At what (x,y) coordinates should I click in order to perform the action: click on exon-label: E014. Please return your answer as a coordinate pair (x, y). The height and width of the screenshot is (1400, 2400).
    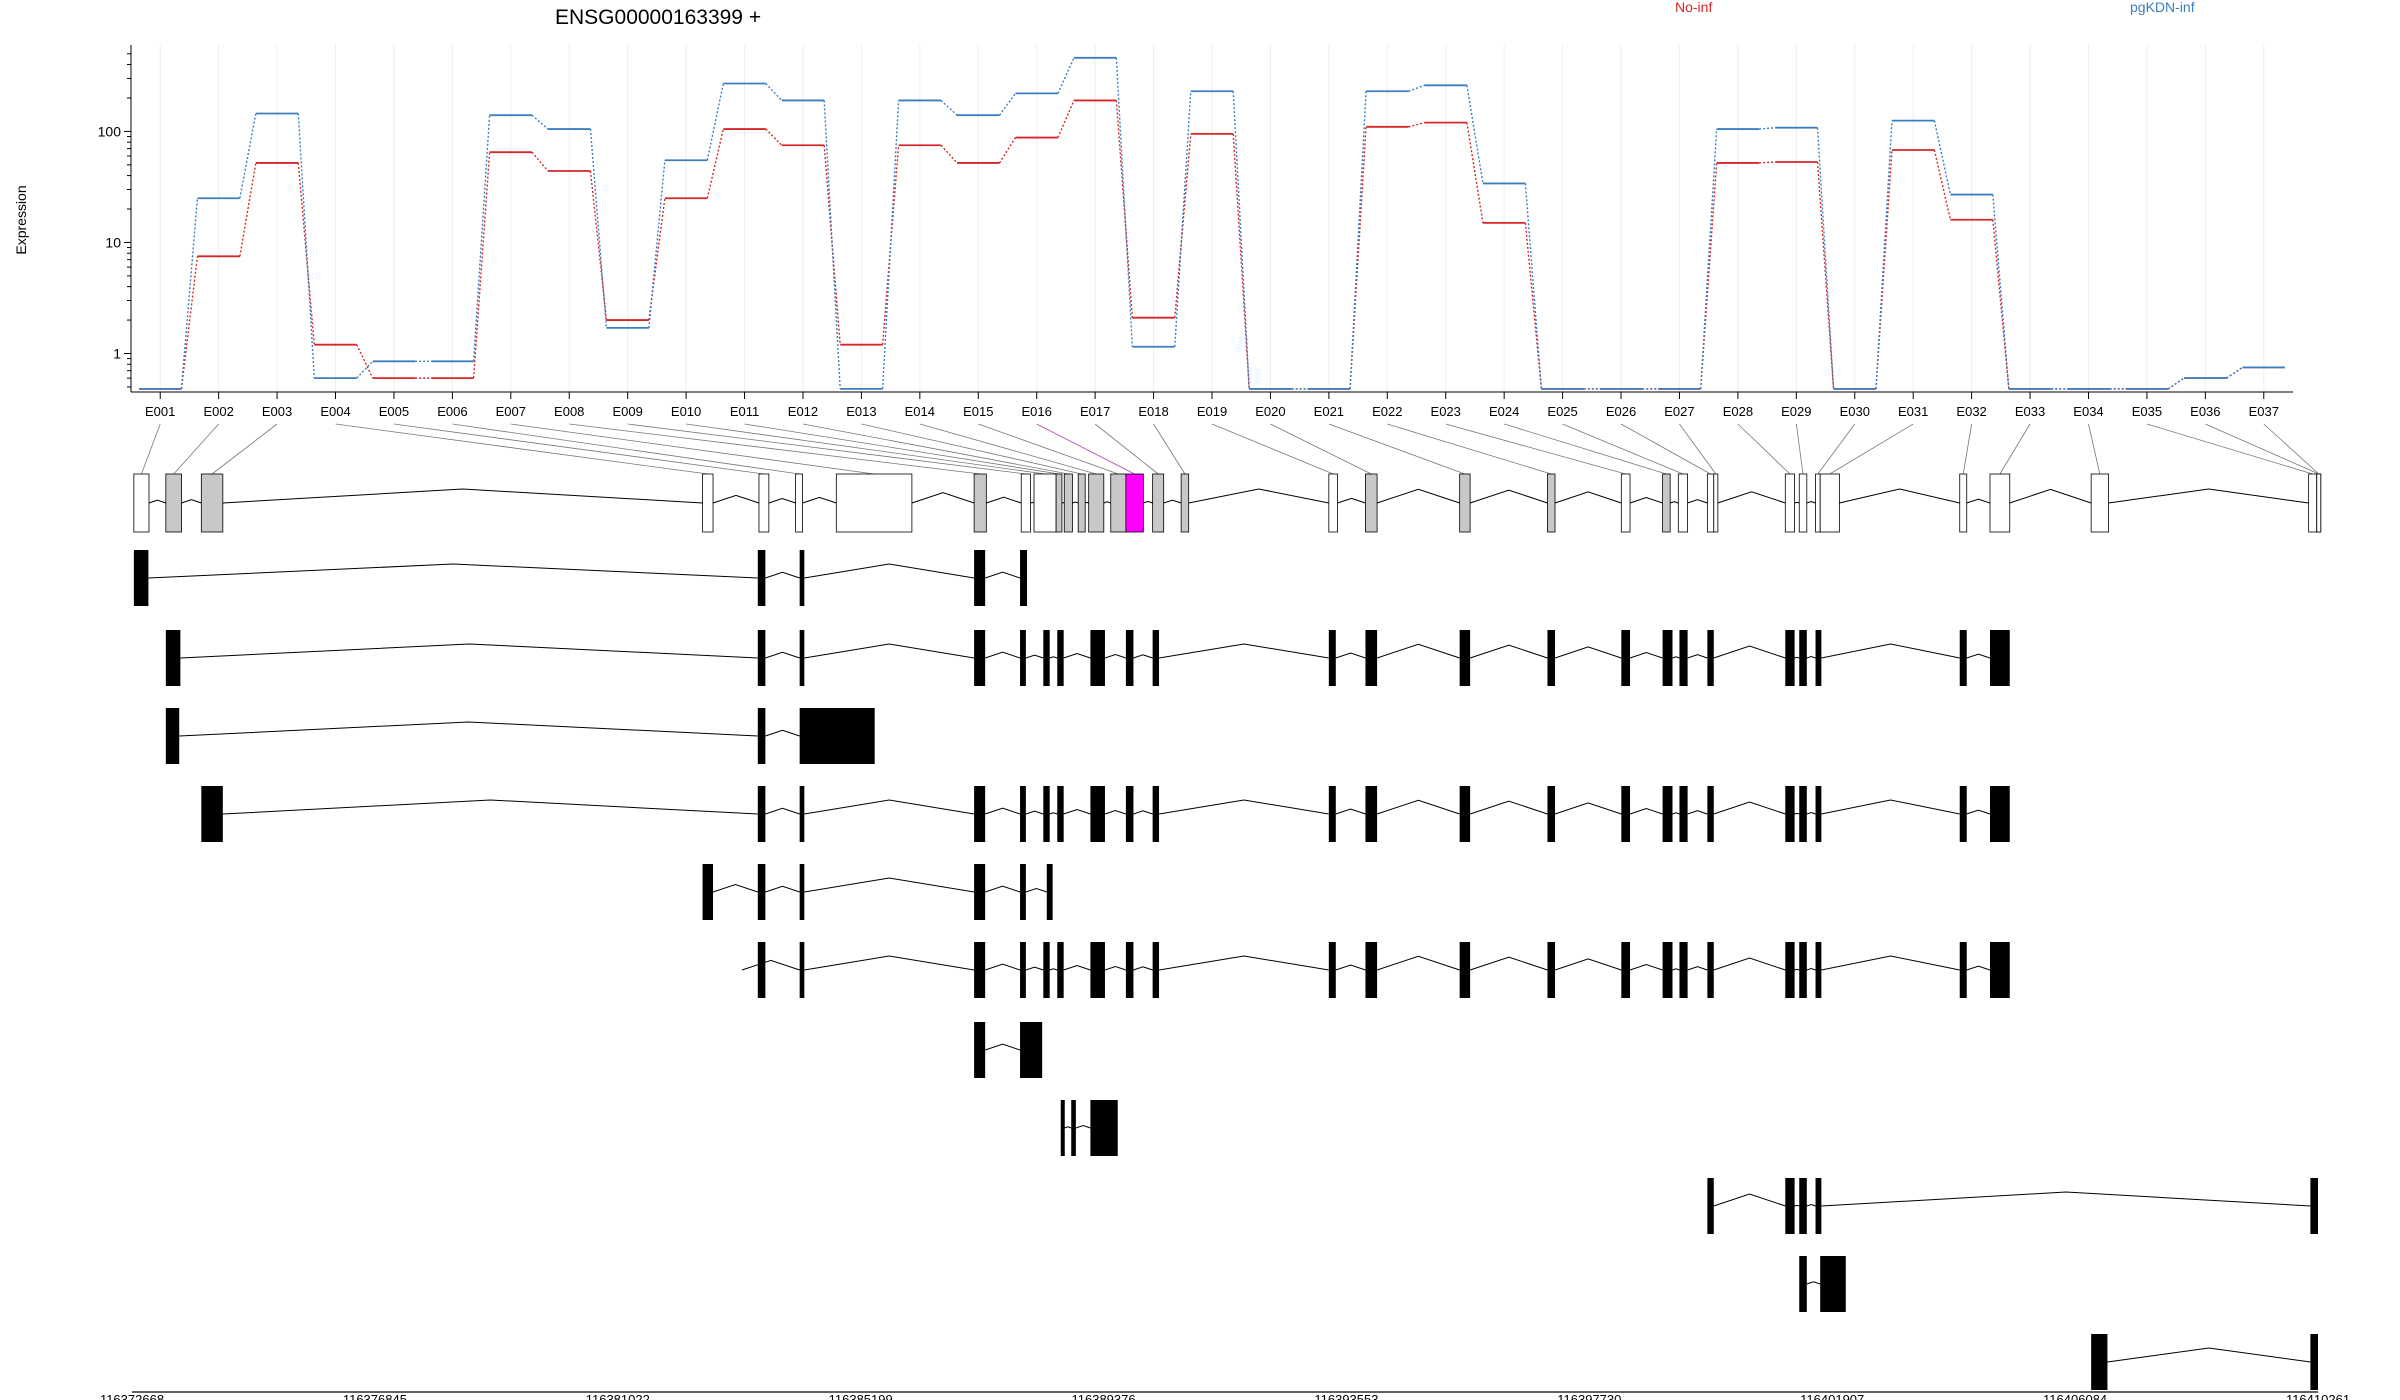
    Looking at the image, I should click on (920, 411).